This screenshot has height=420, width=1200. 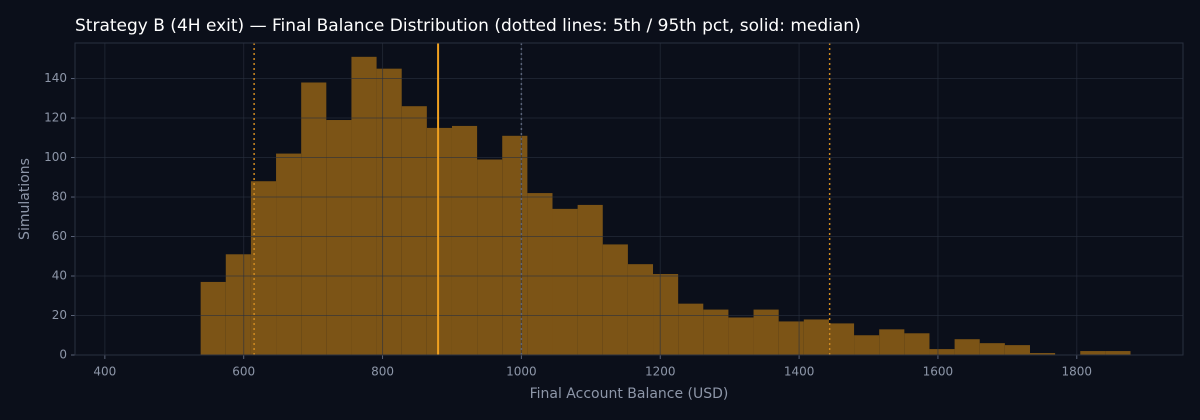 What do you see at coordinates (59, 315) in the screenshot?
I see `y-tick-label: 20` at bounding box center [59, 315].